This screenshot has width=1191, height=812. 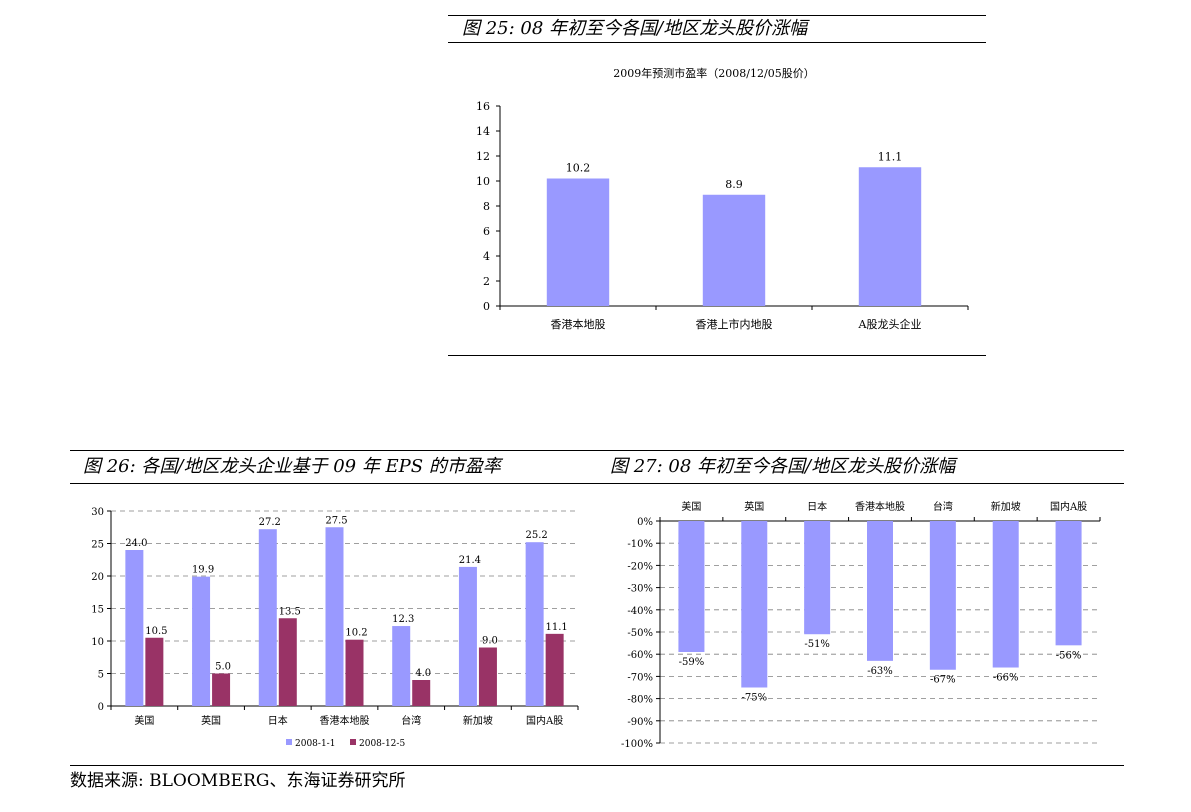 I want to click on fig27-y-tick-label: -30%, so click(x=640, y=589).